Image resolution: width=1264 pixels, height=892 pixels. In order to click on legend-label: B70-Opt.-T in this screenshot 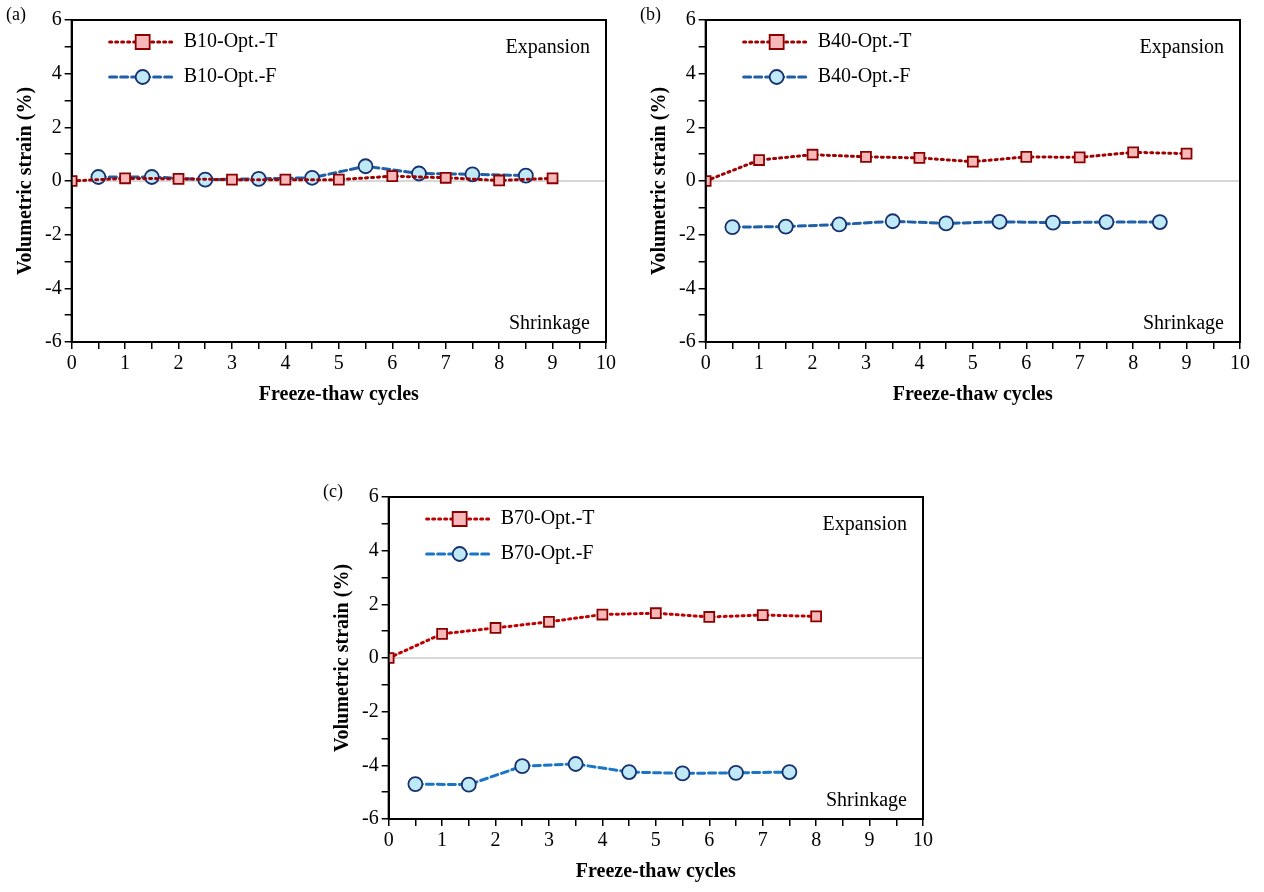, I will do `click(547, 518)`.